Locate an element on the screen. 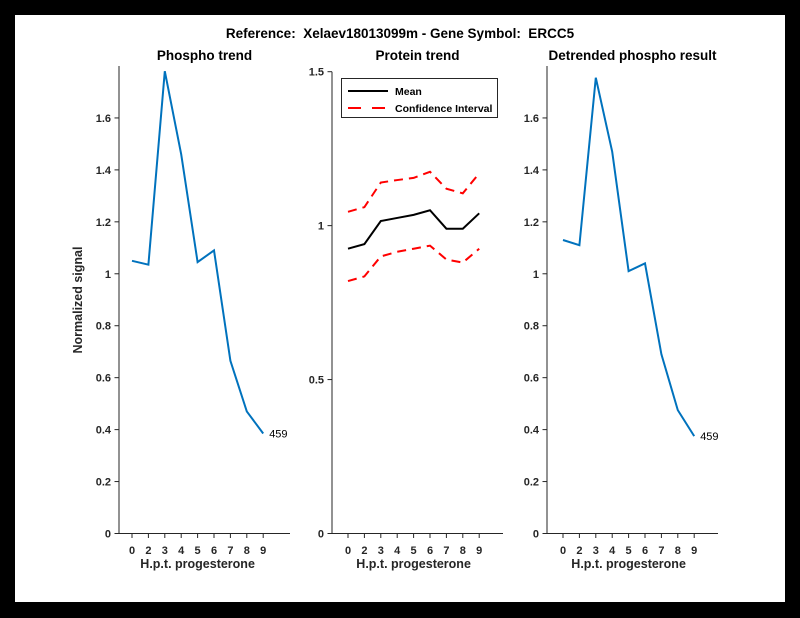  plot1-title: Phospho trend is located at coordinates (204, 55).